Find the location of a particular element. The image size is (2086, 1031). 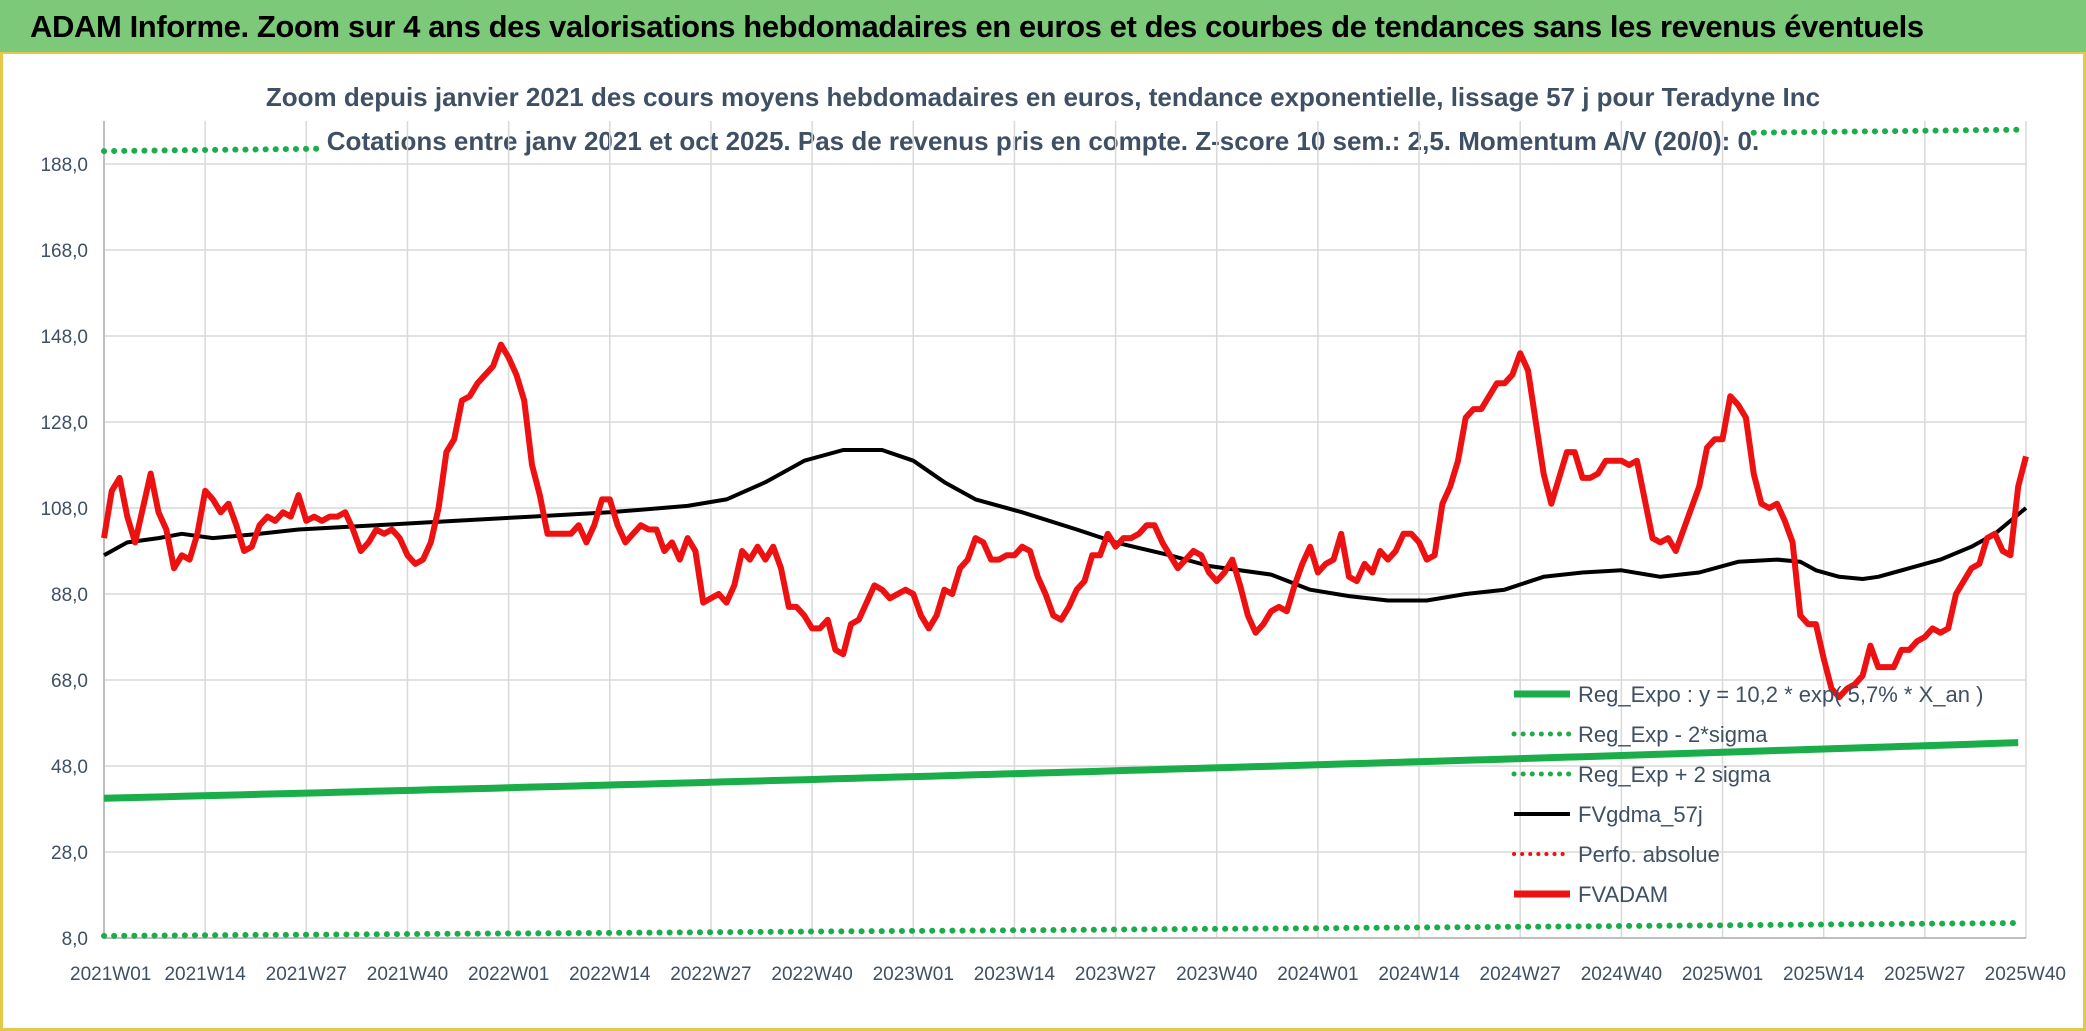

x-tick-label: 2024W40 is located at coordinates (1621, 974).